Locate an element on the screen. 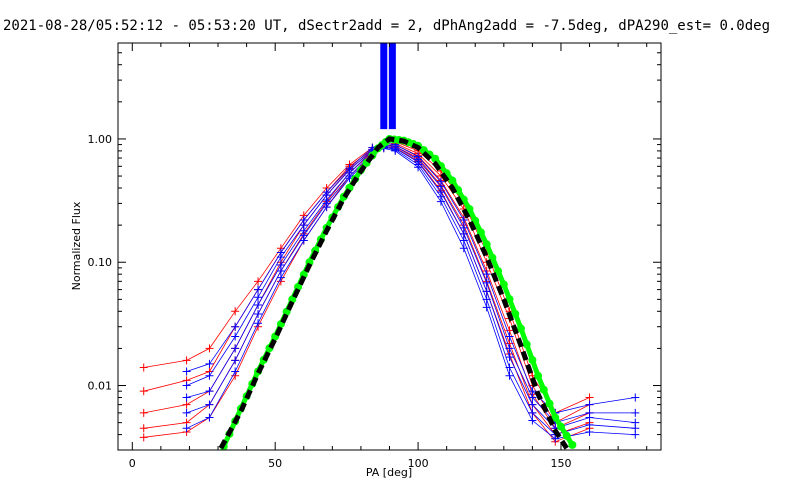  x-tick-label-2: 100 is located at coordinates (418, 463).